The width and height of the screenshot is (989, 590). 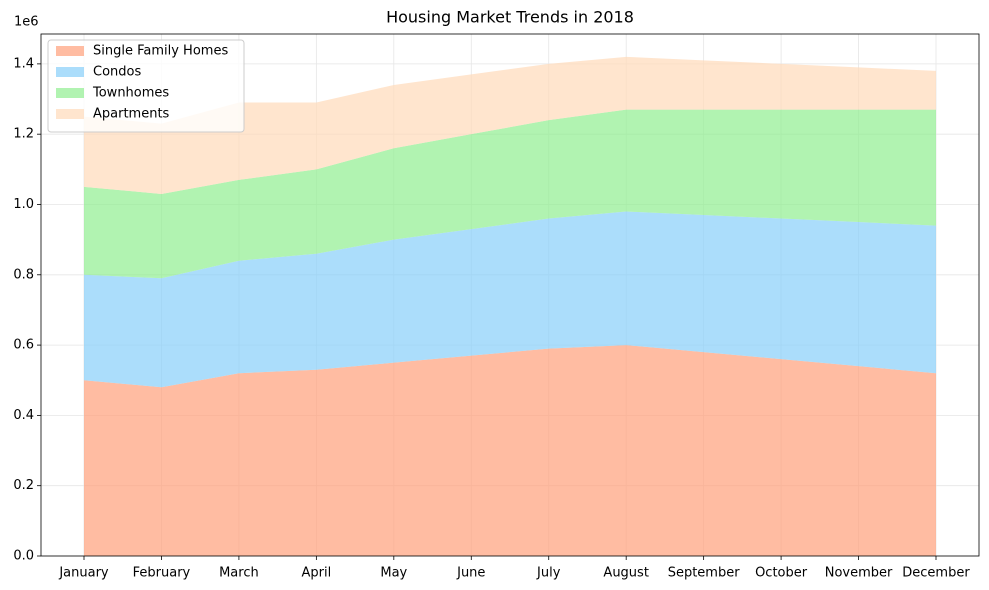 What do you see at coordinates (162, 573) in the screenshot?
I see `x-tick-label: February` at bounding box center [162, 573].